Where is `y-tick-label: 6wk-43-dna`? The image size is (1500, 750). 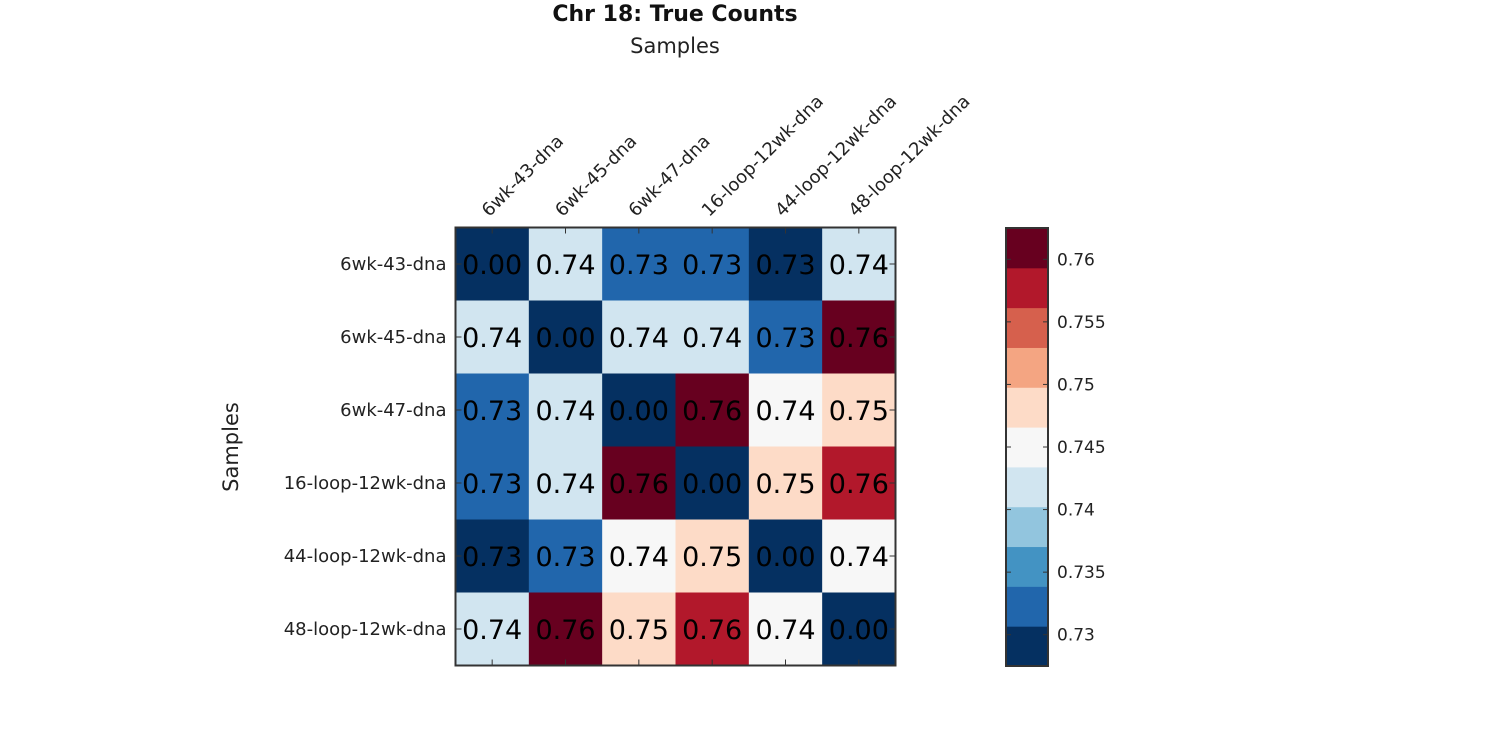
y-tick-label: 6wk-43-dna is located at coordinates (393, 264).